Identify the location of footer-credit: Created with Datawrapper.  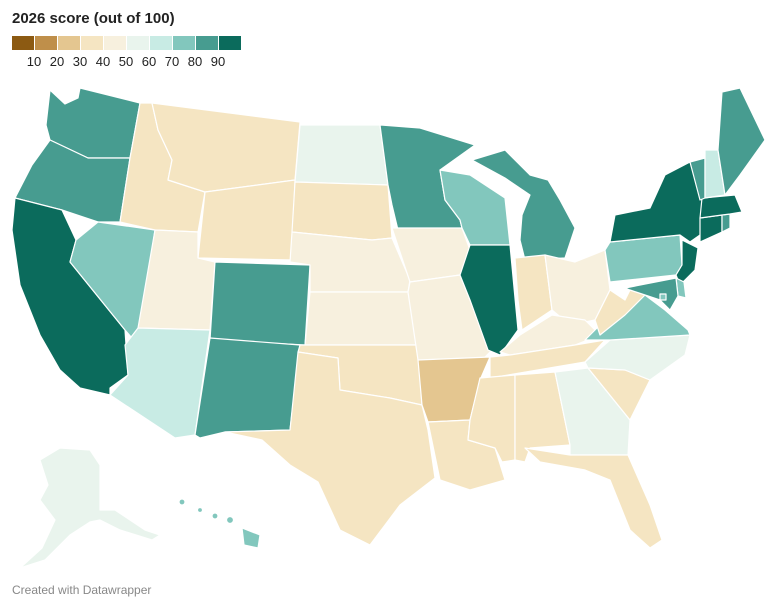
(82, 590).